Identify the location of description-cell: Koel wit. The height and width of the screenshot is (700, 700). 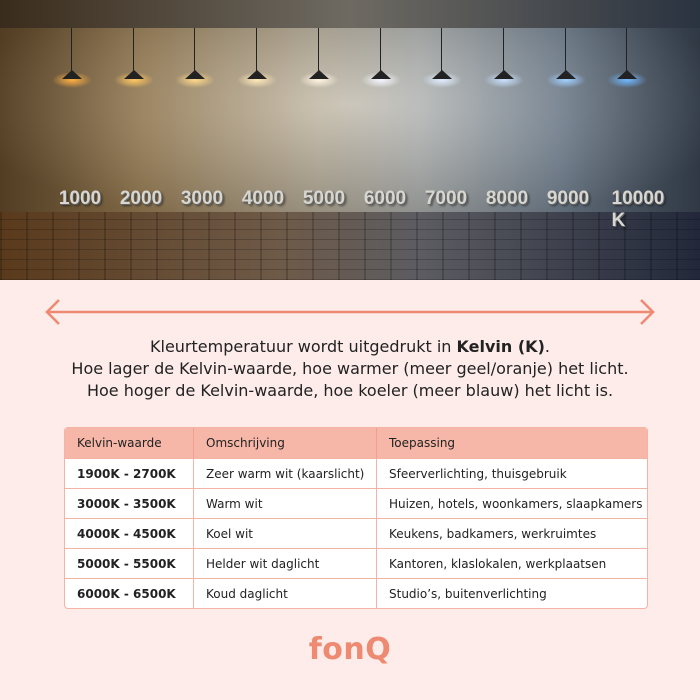
(285, 533).